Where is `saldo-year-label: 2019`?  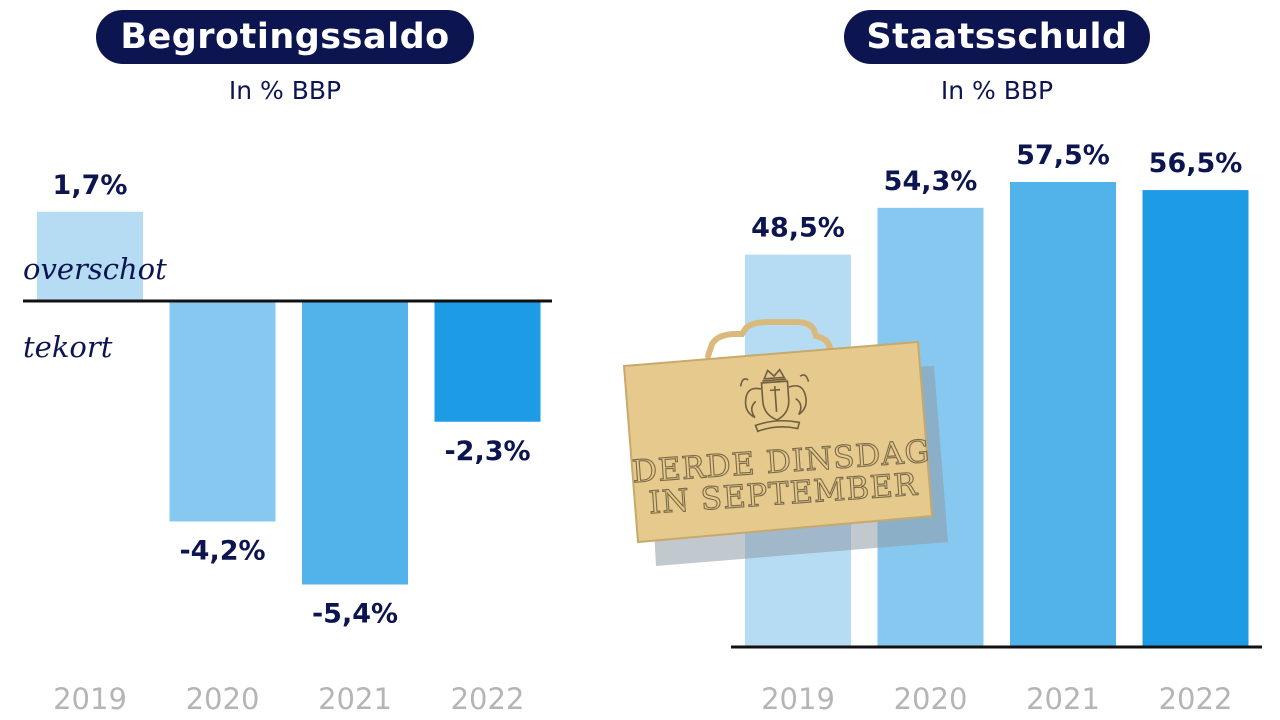
saldo-year-label: 2019 is located at coordinates (90, 699).